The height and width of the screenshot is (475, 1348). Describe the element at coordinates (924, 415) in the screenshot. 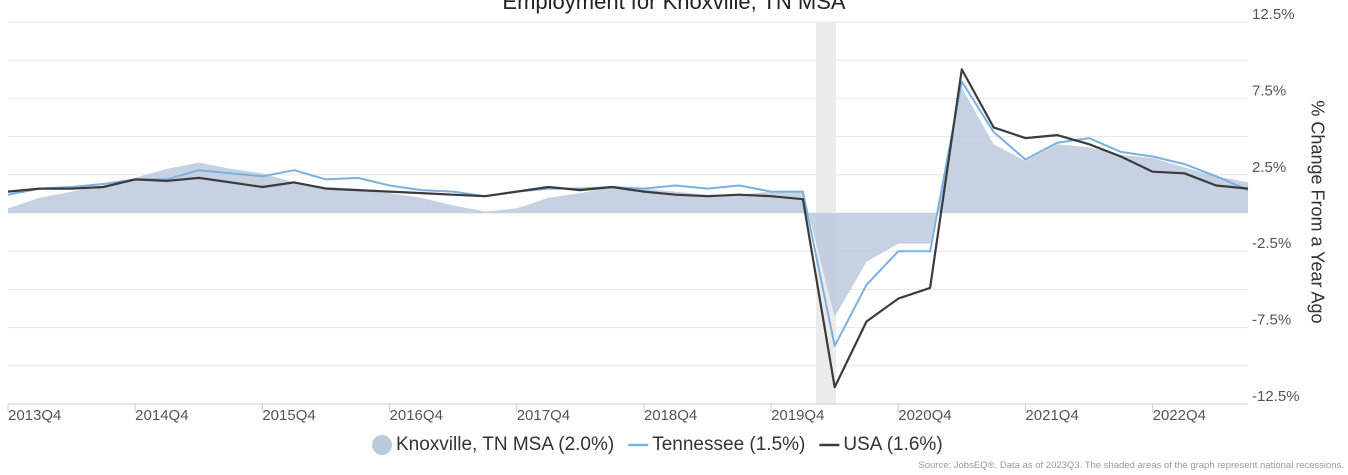

I see `x-tick-label: 2020Q4` at that location.